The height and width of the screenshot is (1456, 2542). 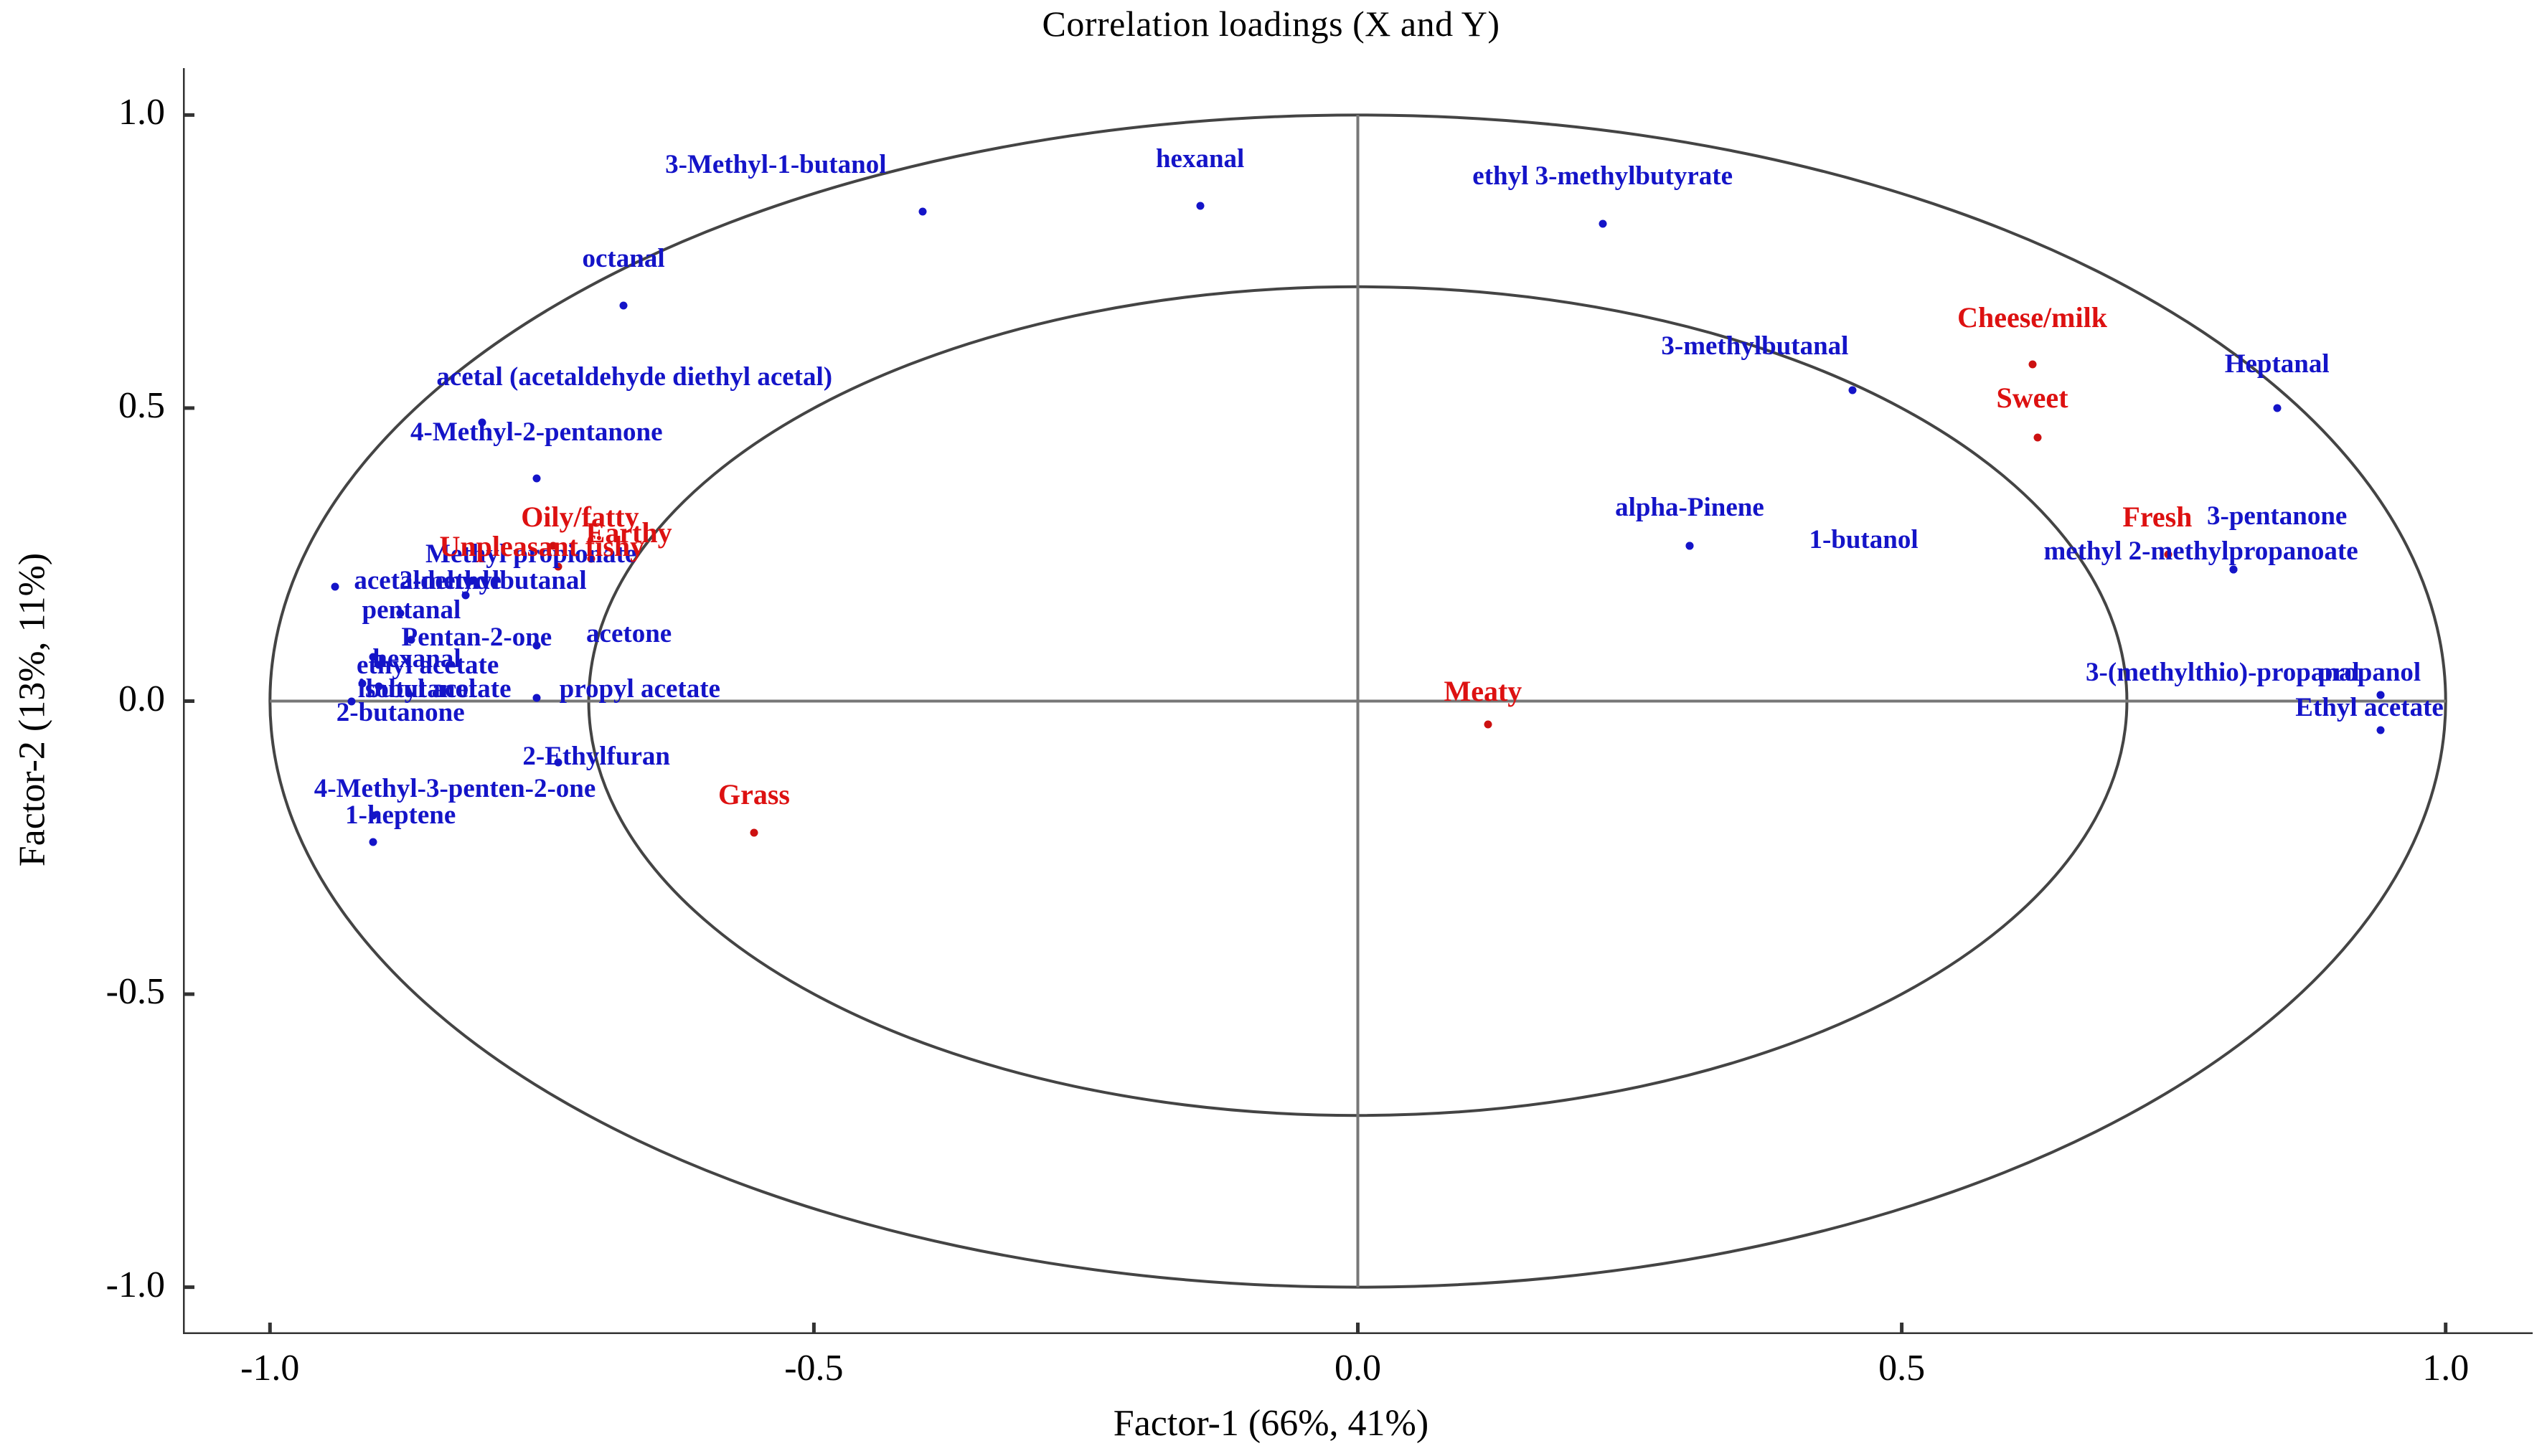 What do you see at coordinates (270, 1368) in the screenshot?
I see `x-tick-label: -1.0` at bounding box center [270, 1368].